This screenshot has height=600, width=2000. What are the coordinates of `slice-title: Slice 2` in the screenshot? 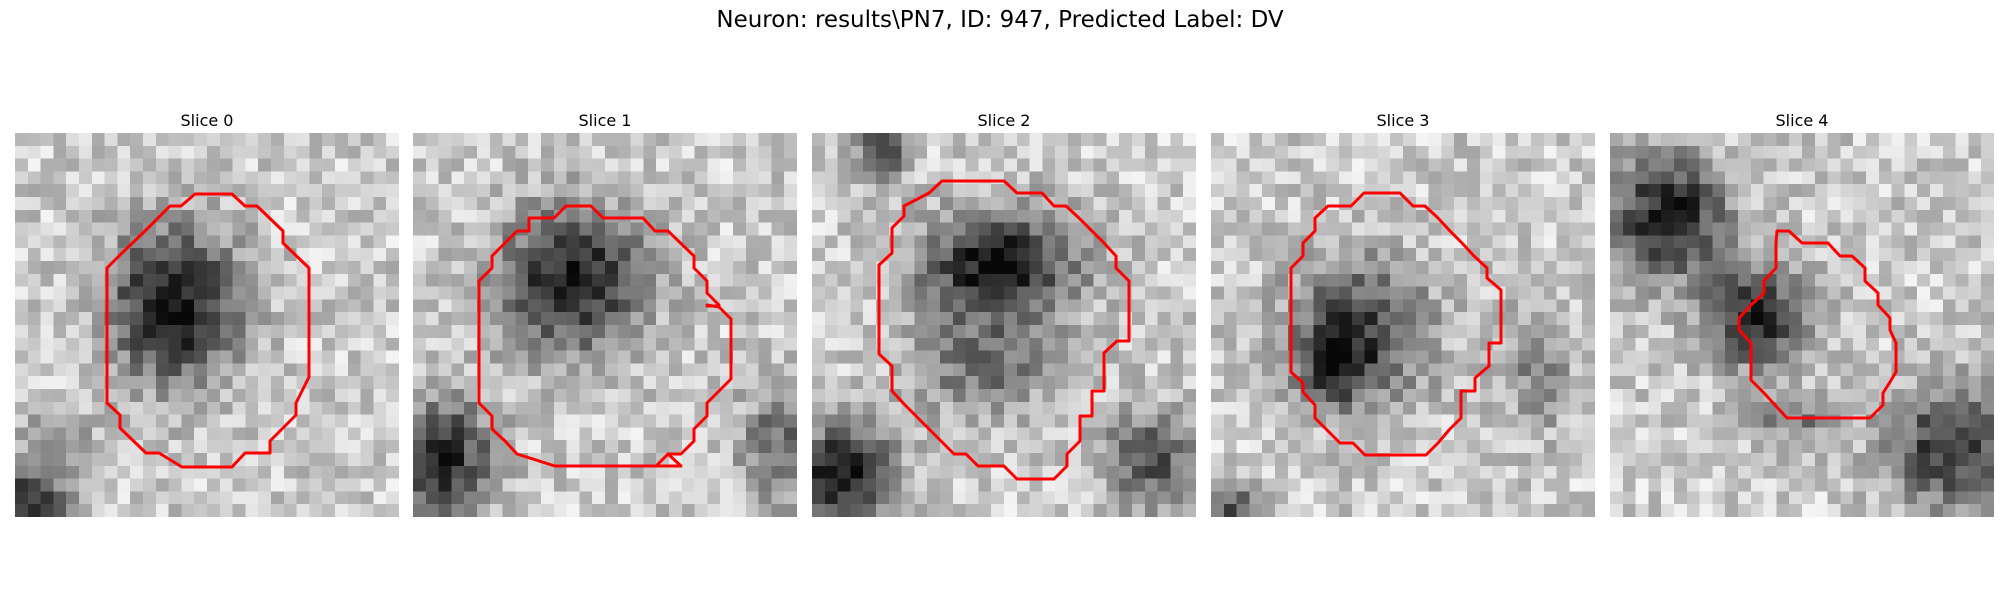 It's located at (1004, 120).